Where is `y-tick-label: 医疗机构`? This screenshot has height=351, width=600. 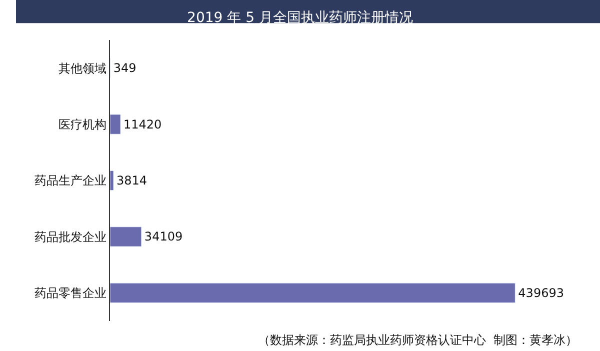
y-tick-label: 医疗机构 is located at coordinates (82, 125).